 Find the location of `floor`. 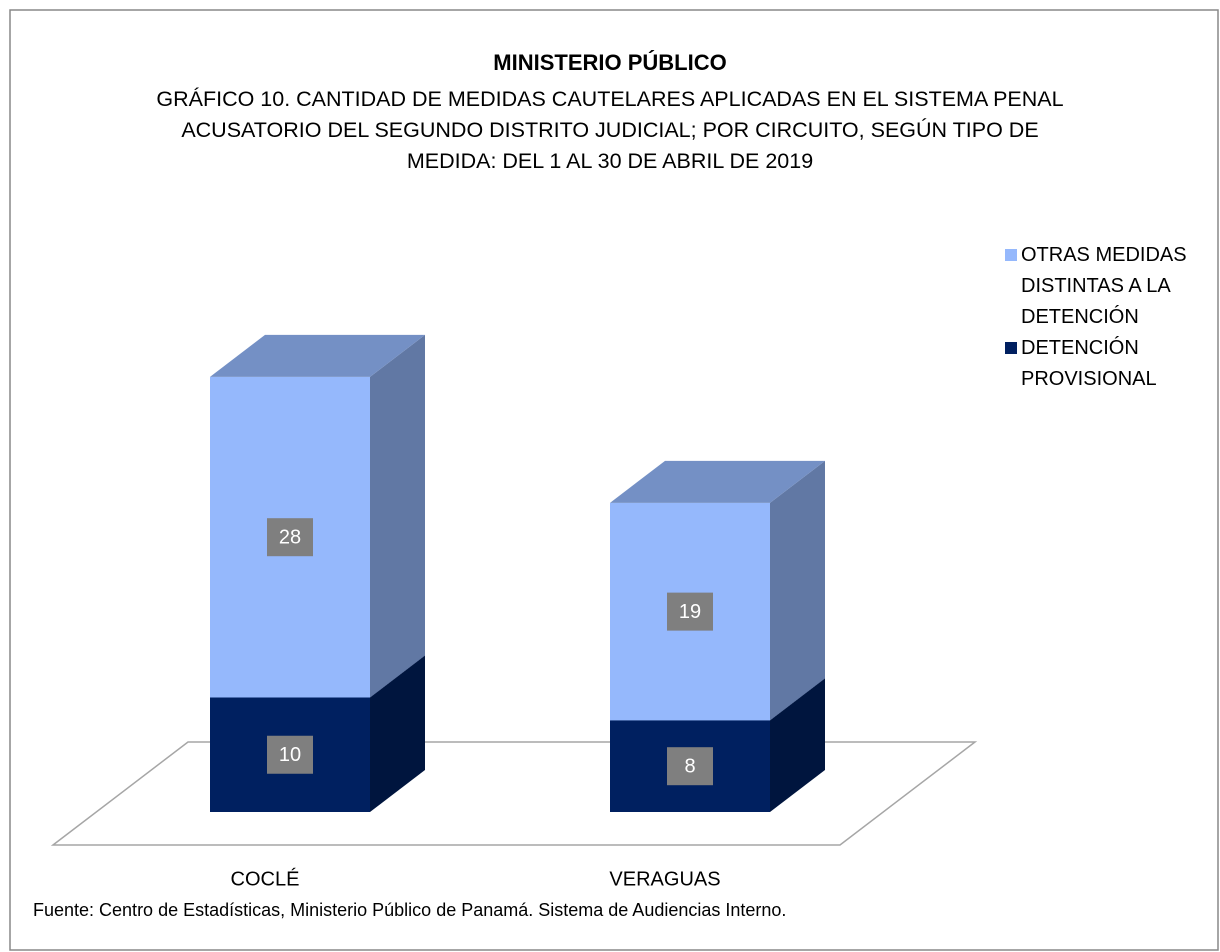

floor is located at coordinates (514, 793).